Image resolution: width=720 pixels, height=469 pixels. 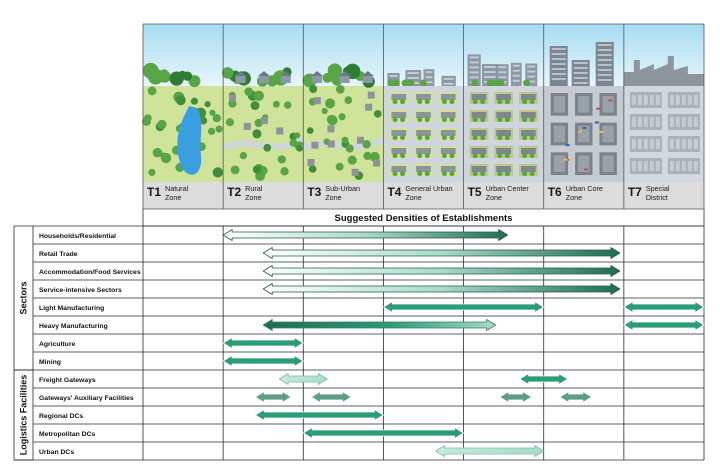 What do you see at coordinates (154, 192) in the screenshot?
I see `zone-code: T1` at bounding box center [154, 192].